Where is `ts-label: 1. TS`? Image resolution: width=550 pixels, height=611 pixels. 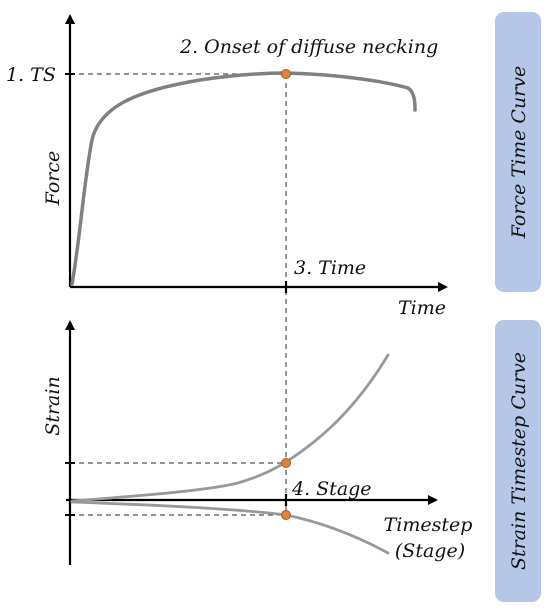
ts-label: 1. TS is located at coordinates (31, 75).